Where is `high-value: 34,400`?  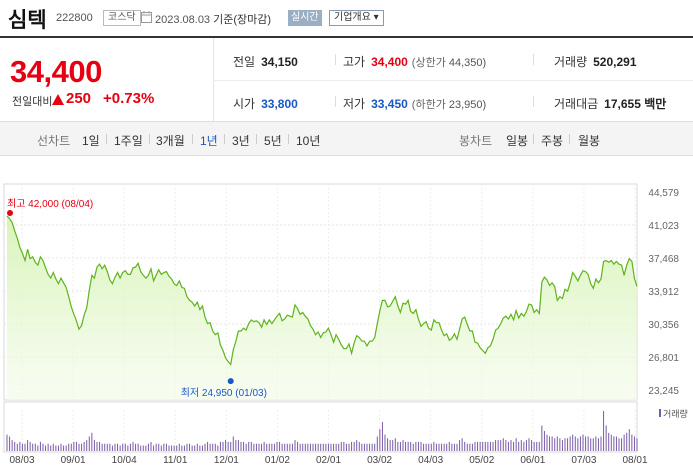 high-value: 34,400 is located at coordinates (389, 62).